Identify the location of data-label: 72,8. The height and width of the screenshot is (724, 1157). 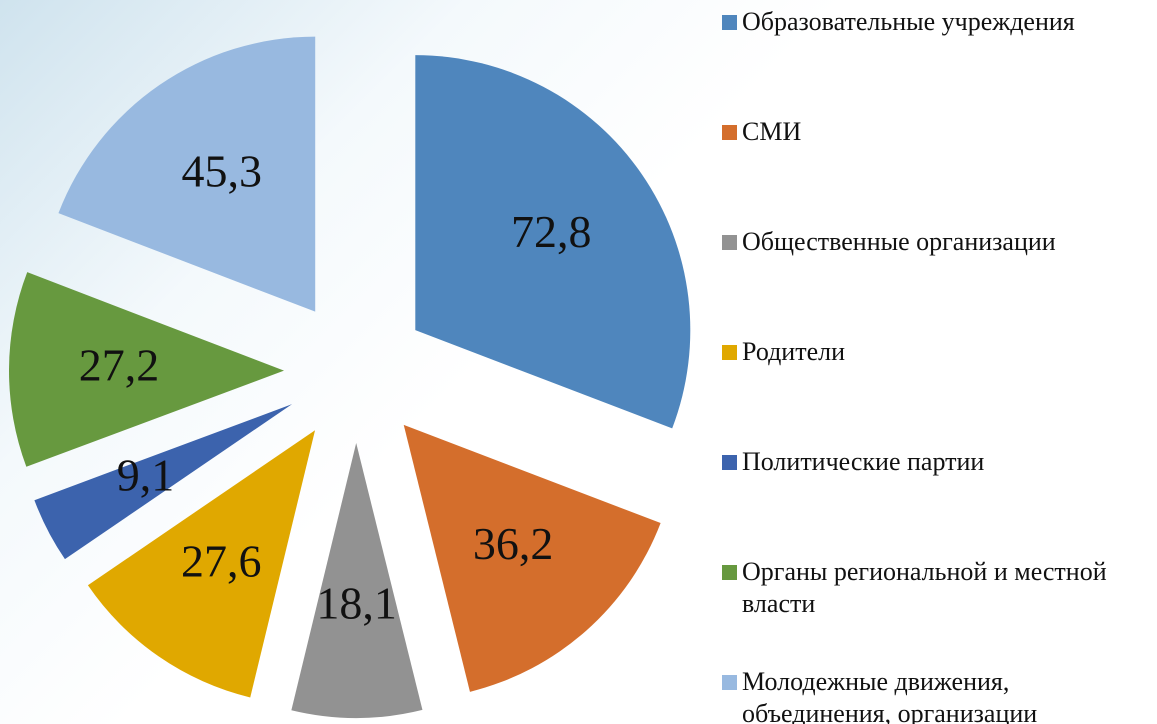
(551, 231).